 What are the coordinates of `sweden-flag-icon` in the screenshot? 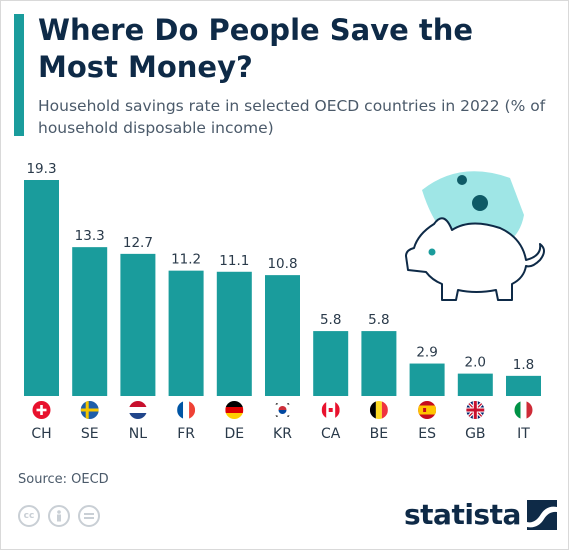 It's located at (89, 410).